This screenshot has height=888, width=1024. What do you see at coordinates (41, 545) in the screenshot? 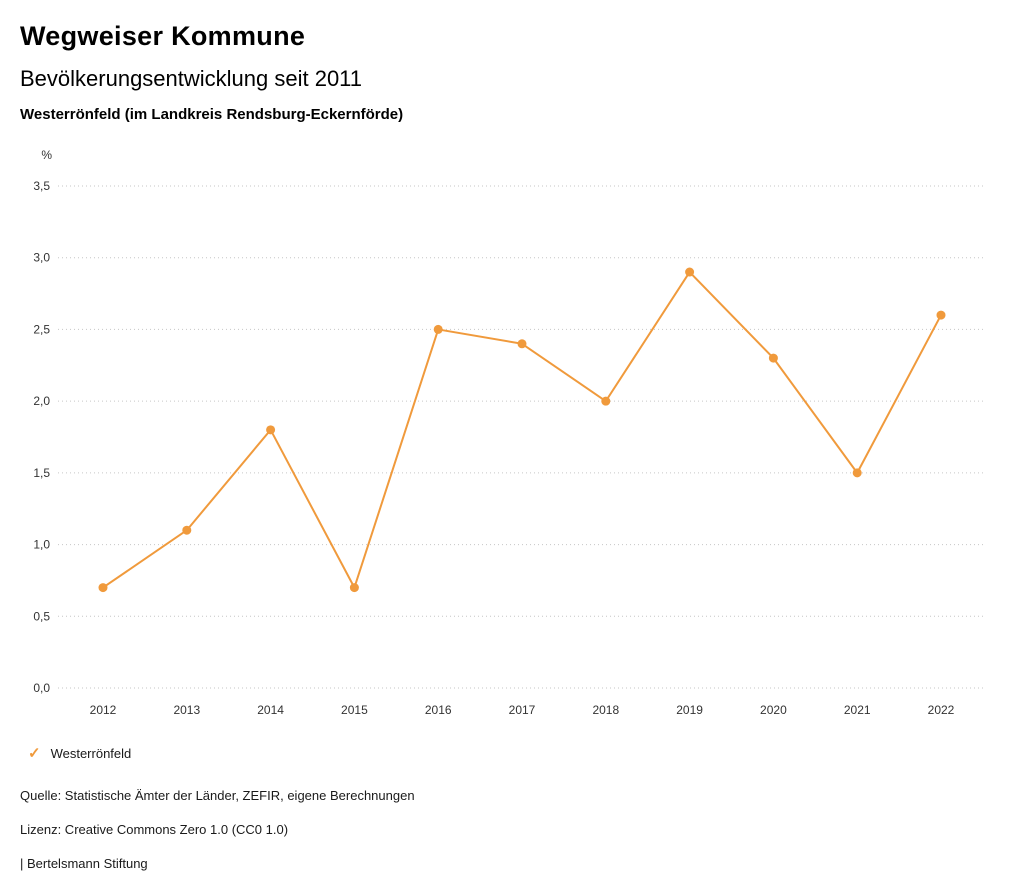
I see `y-tick-label: 1,0` at bounding box center [41, 545].